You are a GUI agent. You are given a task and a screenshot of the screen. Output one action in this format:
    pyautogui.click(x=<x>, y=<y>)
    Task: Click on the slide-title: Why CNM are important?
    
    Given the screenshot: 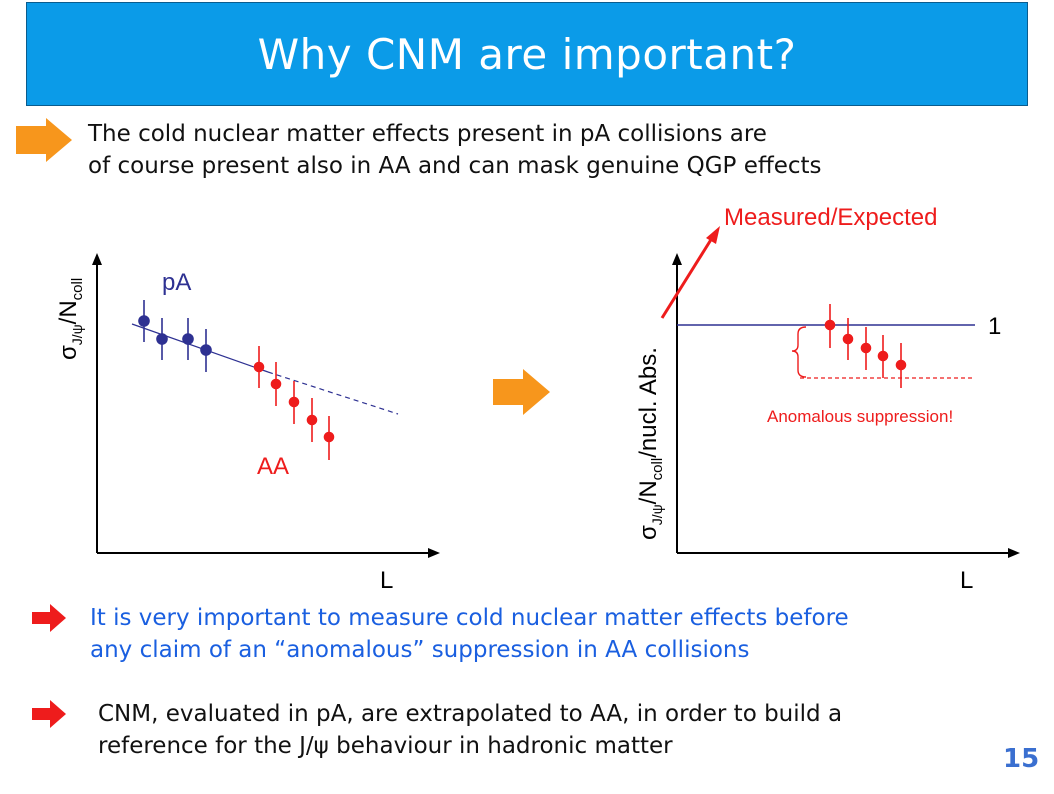 What is the action you would take?
    pyautogui.click(x=527, y=54)
    